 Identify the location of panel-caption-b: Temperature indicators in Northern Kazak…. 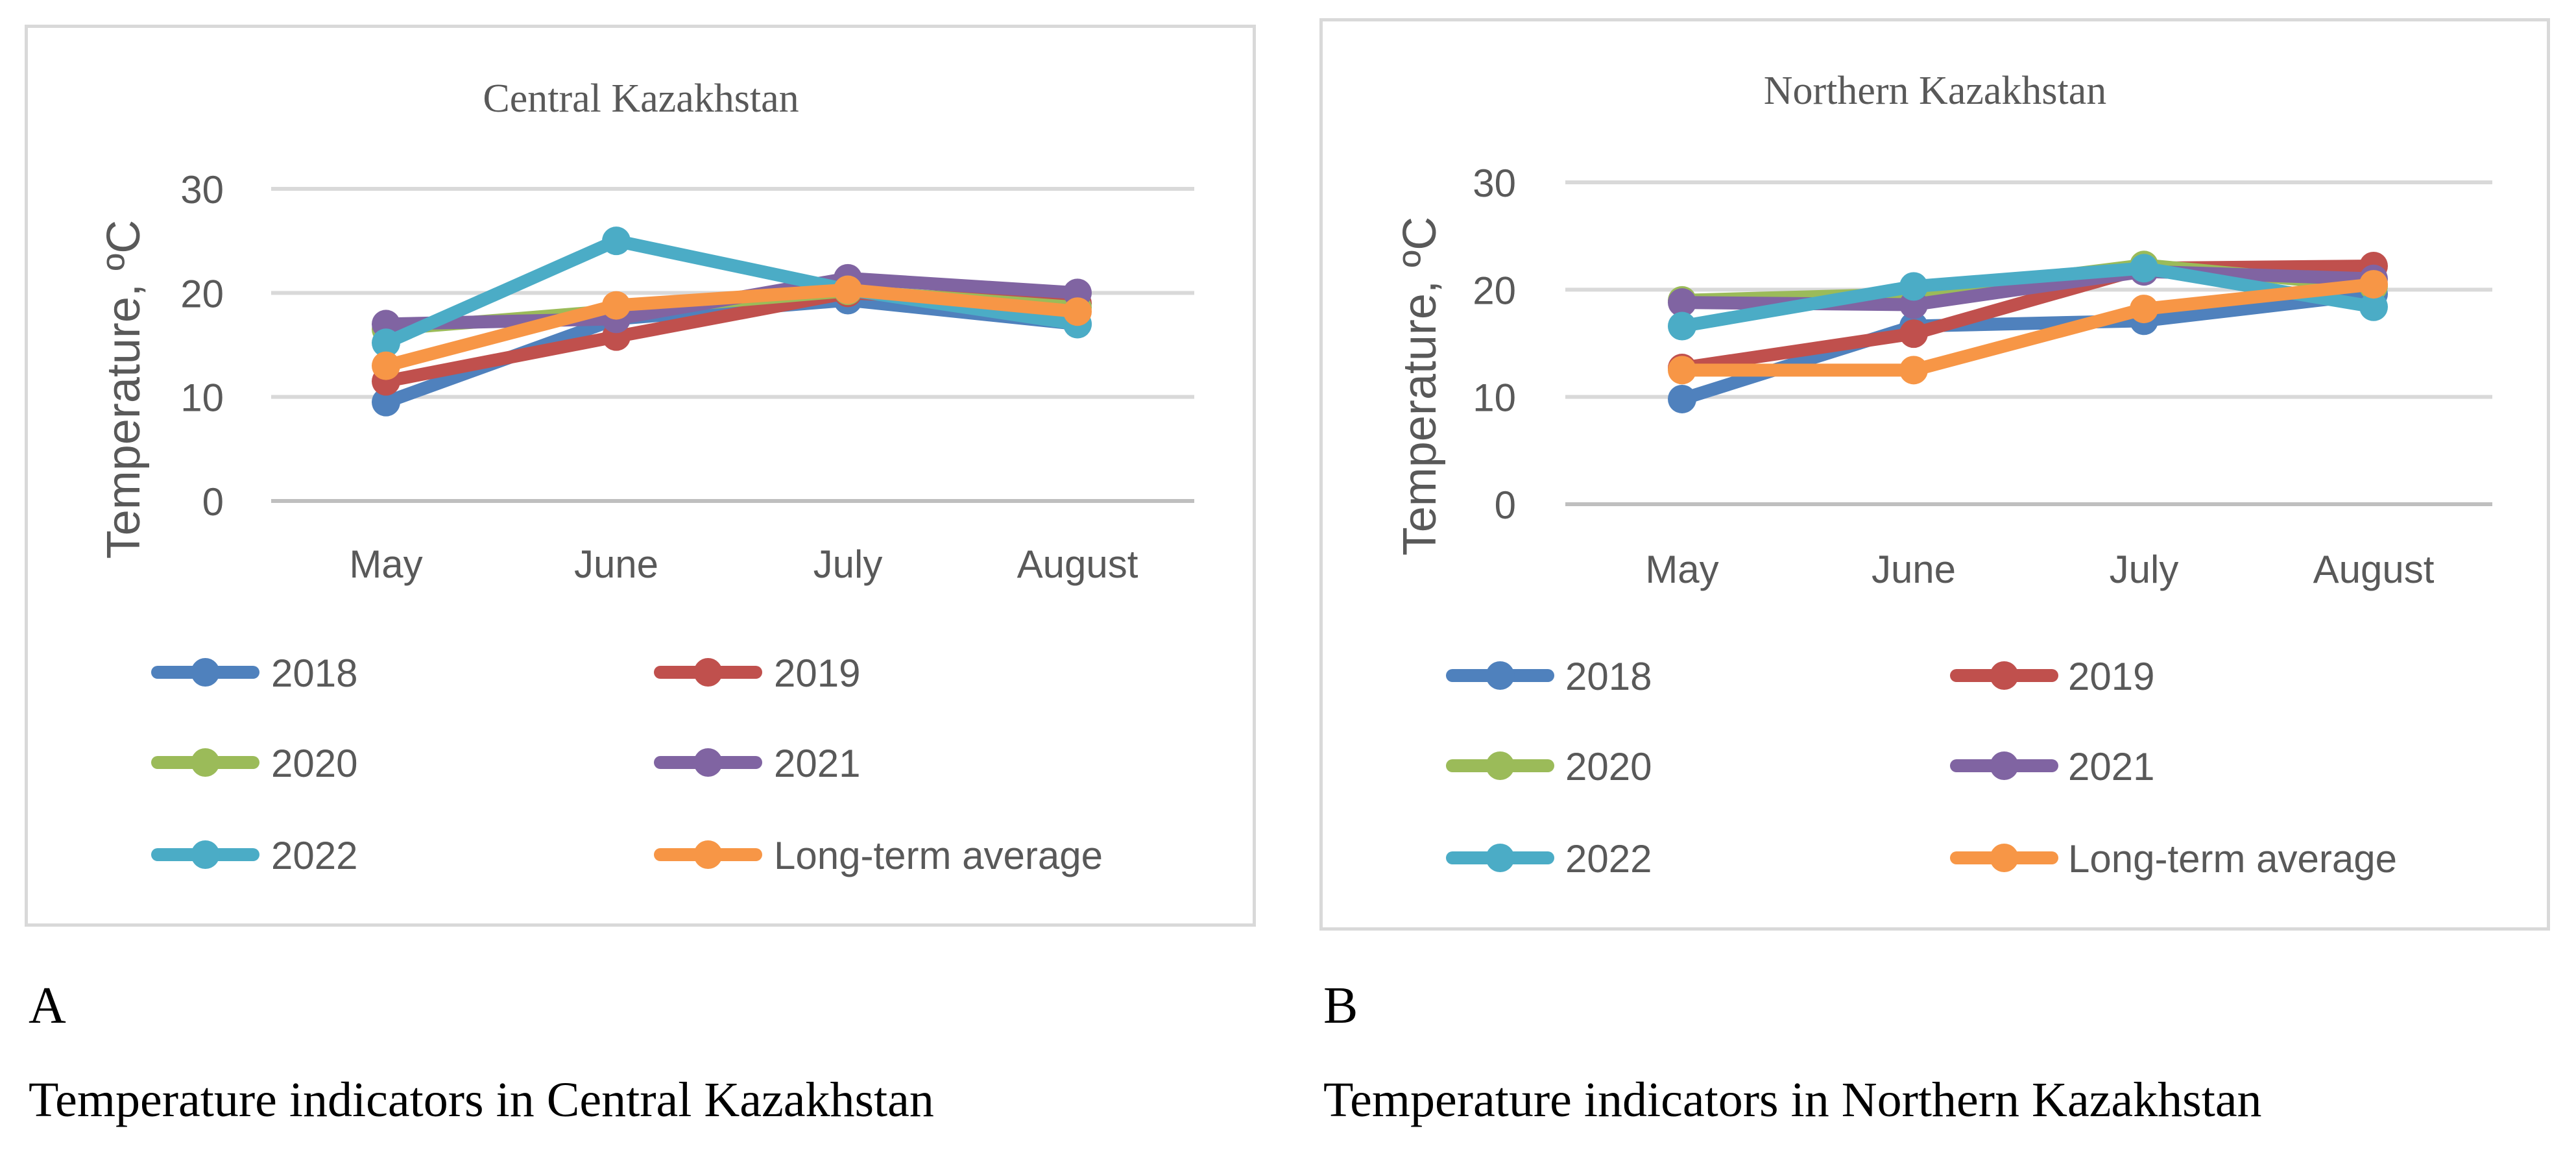
(1792, 1100).